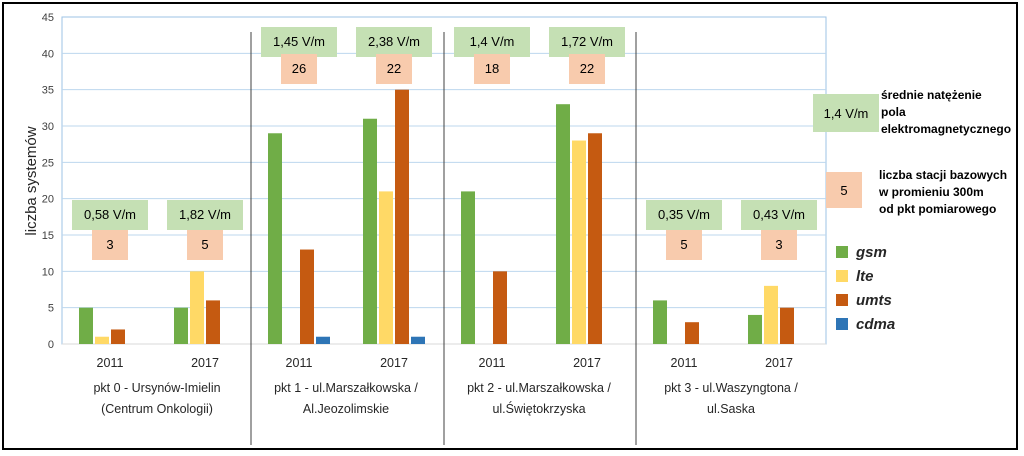  Describe the element at coordinates (874, 300) in the screenshot. I see `legend-label-umts: umts` at that location.